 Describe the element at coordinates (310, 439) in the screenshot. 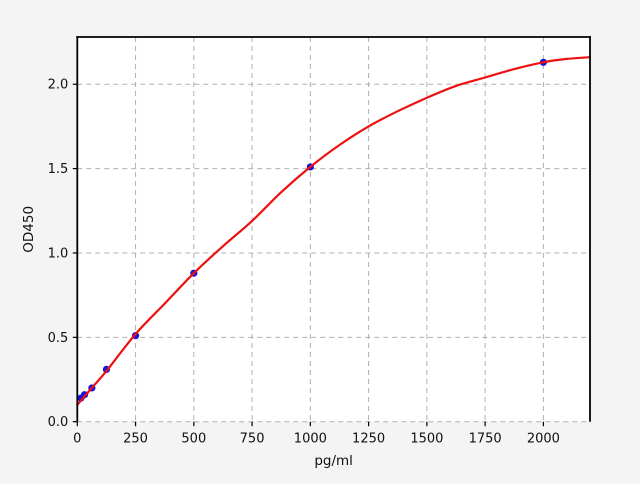

I see `x-tick-label: 1000` at that location.